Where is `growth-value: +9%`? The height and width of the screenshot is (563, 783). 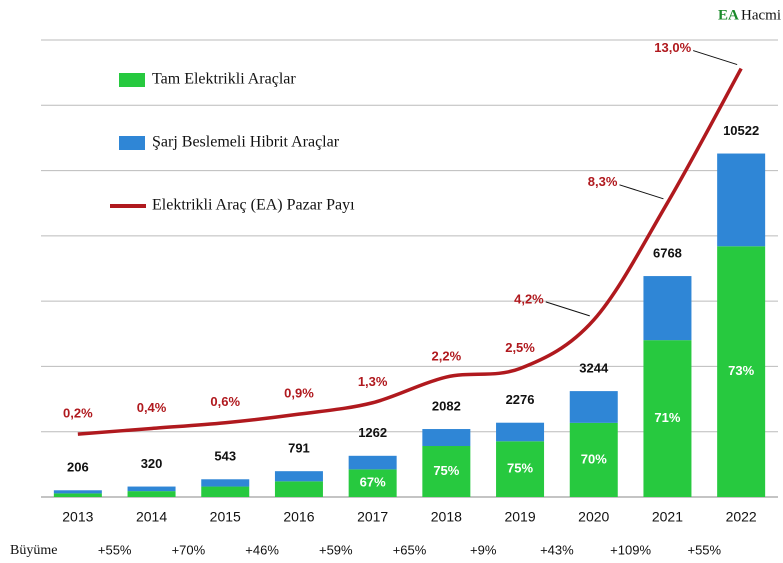 growth-value: +9% is located at coordinates (483, 549).